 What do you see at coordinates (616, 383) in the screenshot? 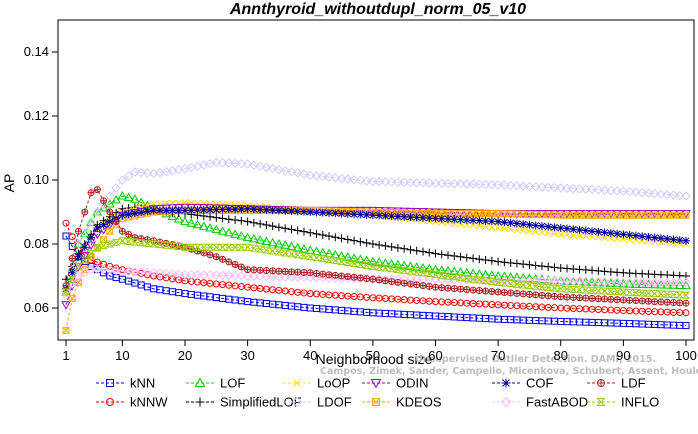
I see `legend-item-ldf: LDF` at bounding box center [616, 383].